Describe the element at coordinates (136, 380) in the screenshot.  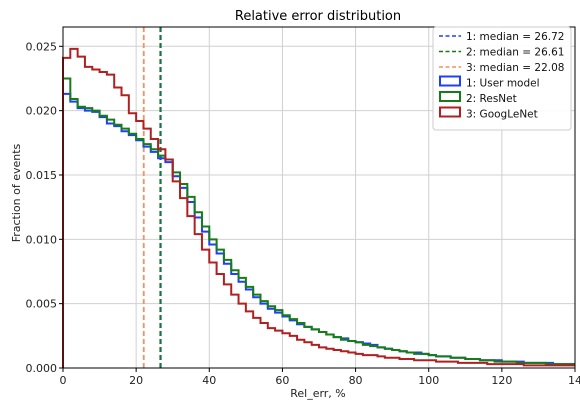
I see `x-tick-label: 20` at that location.